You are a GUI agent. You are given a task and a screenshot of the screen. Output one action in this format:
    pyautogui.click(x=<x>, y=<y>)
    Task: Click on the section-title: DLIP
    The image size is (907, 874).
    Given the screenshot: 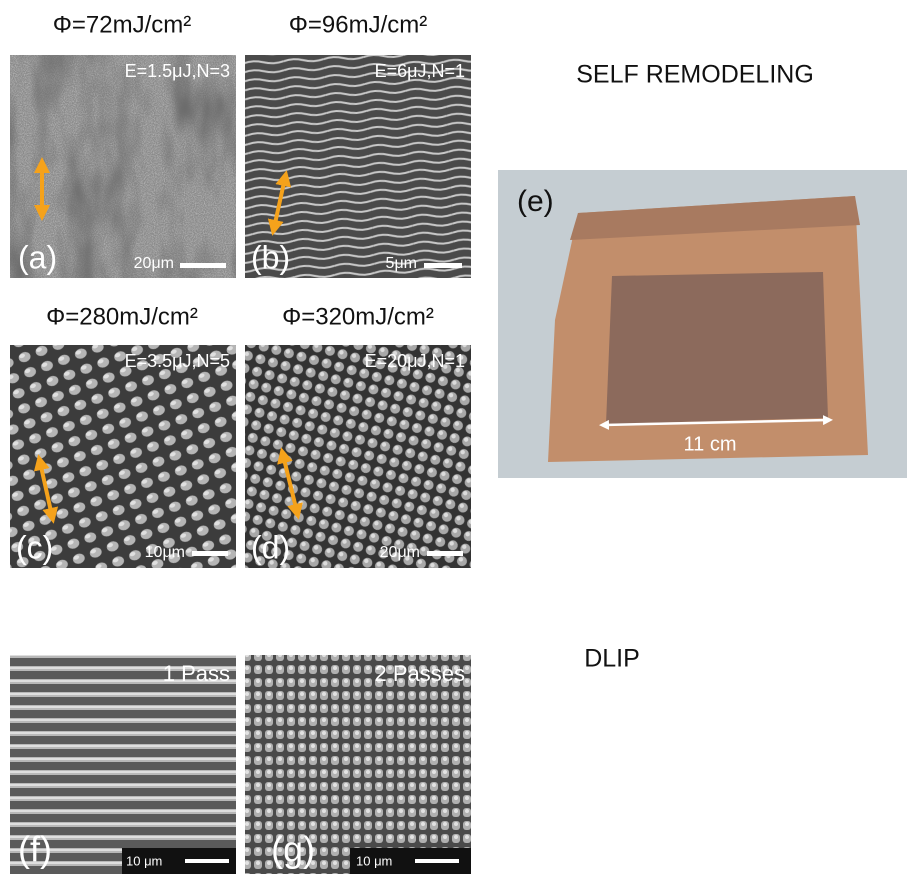 What is the action you would take?
    pyautogui.click(x=612, y=659)
    